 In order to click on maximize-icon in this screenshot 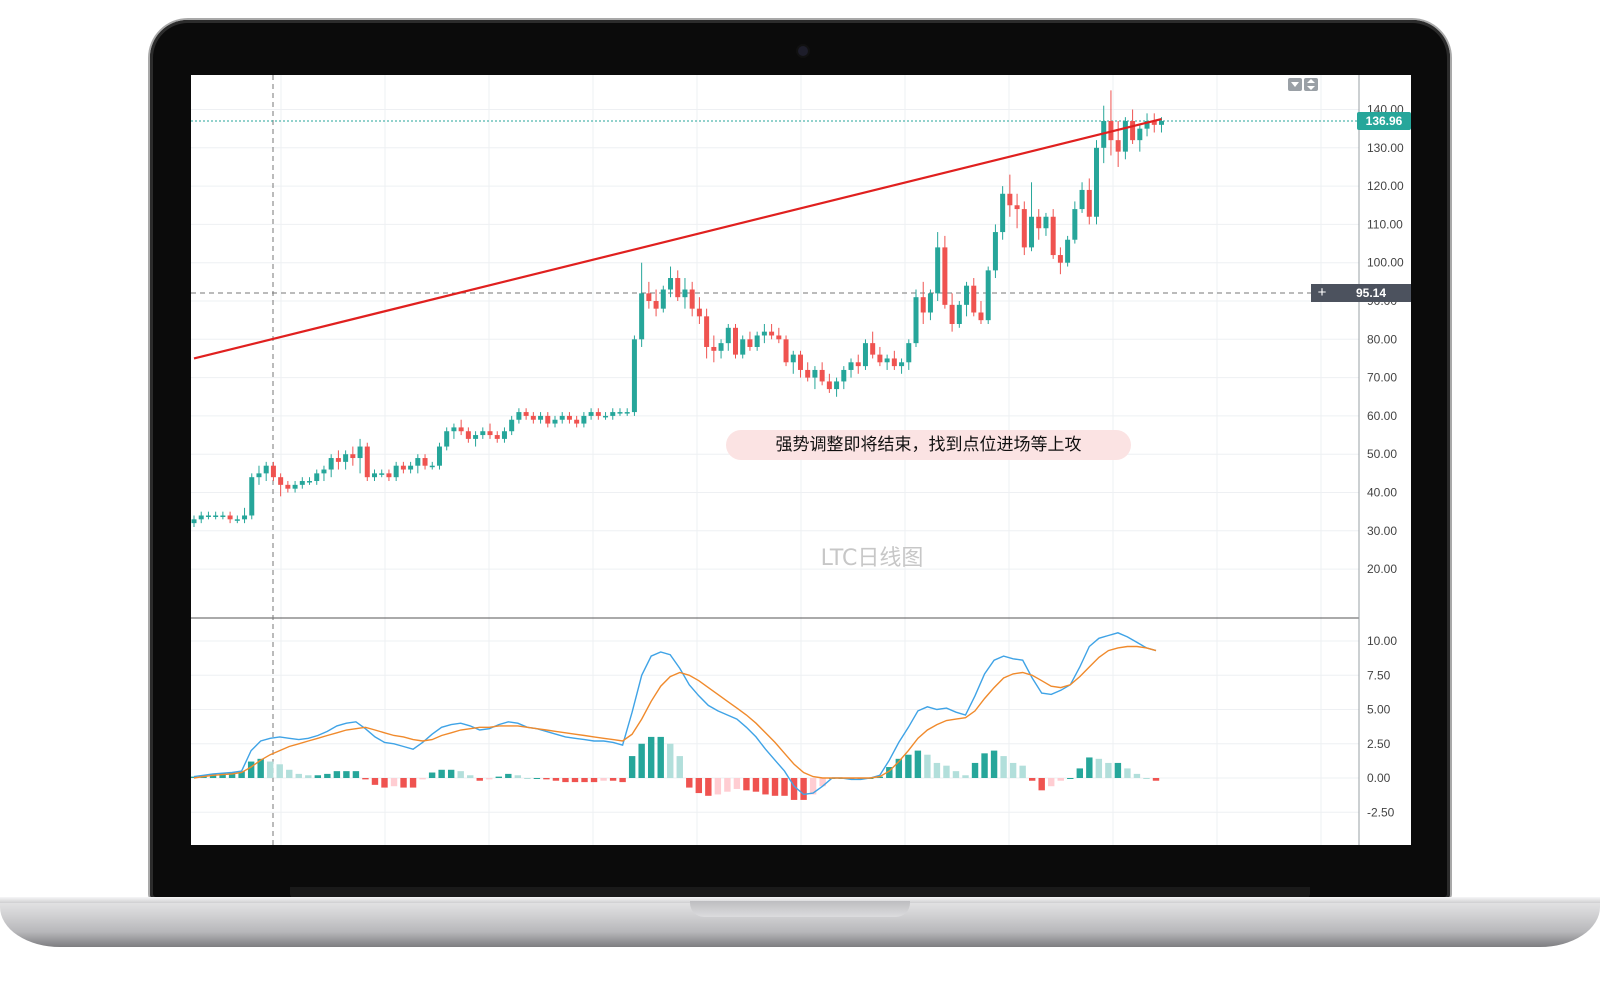, I will do `click(1311, 84)`.